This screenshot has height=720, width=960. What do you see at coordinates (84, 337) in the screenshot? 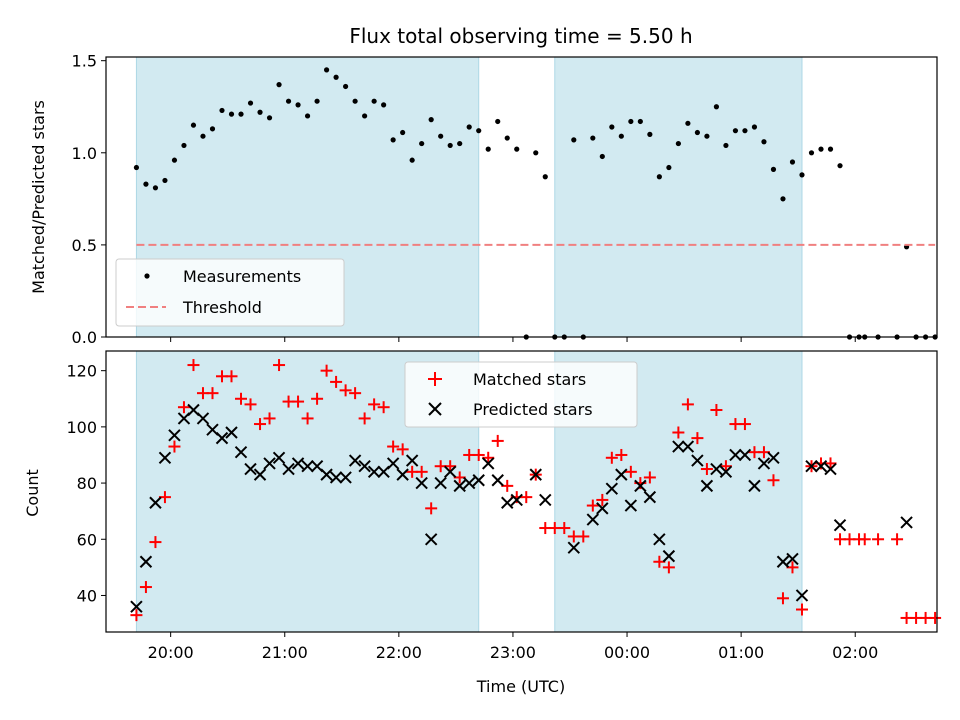
I see `y-tick-label: 0.0` at bounding box center [84, 337].